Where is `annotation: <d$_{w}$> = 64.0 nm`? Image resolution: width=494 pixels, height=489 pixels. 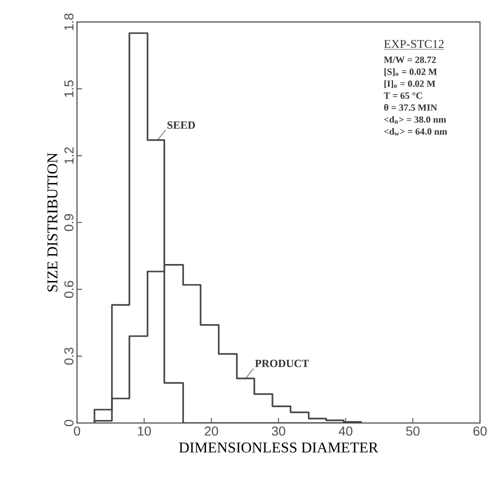
annotation: <d$_{w}$> = 64.0 nm is located at coordinates (416, 132).